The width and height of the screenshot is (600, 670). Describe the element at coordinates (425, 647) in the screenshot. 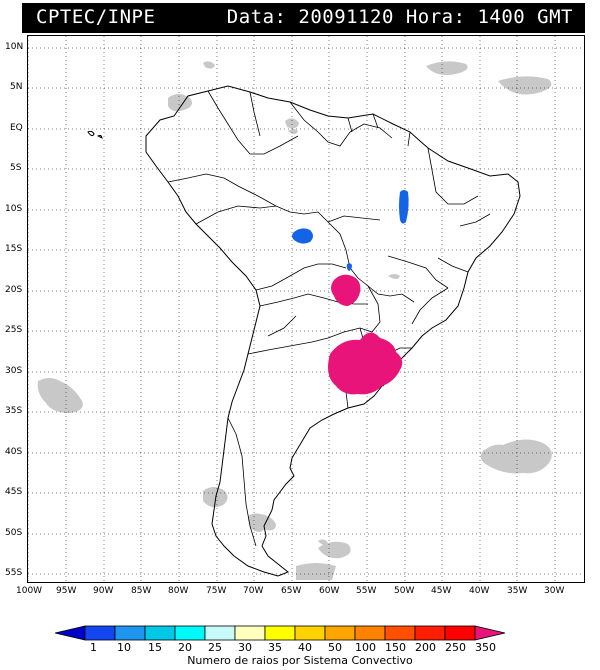

I see `legend-value: 200` at that location.